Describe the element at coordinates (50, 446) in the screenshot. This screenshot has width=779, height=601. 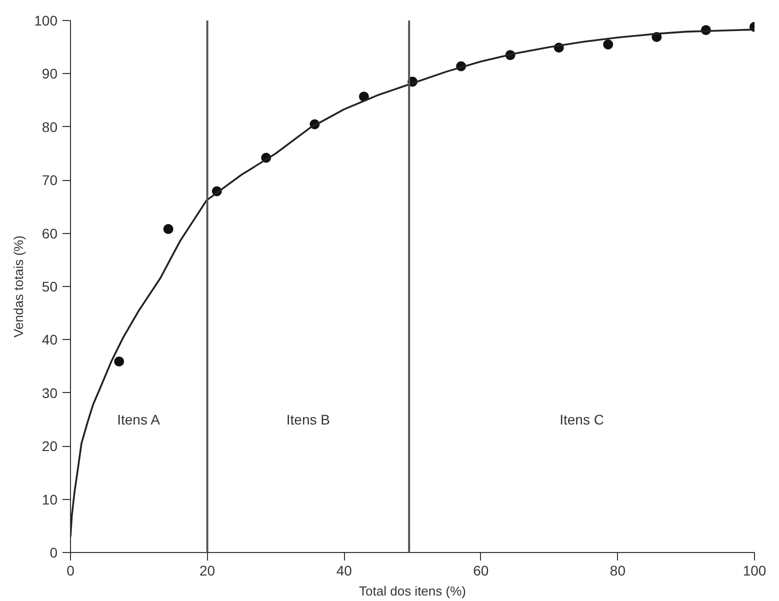
I see `y-tick-label: 20` at that location.